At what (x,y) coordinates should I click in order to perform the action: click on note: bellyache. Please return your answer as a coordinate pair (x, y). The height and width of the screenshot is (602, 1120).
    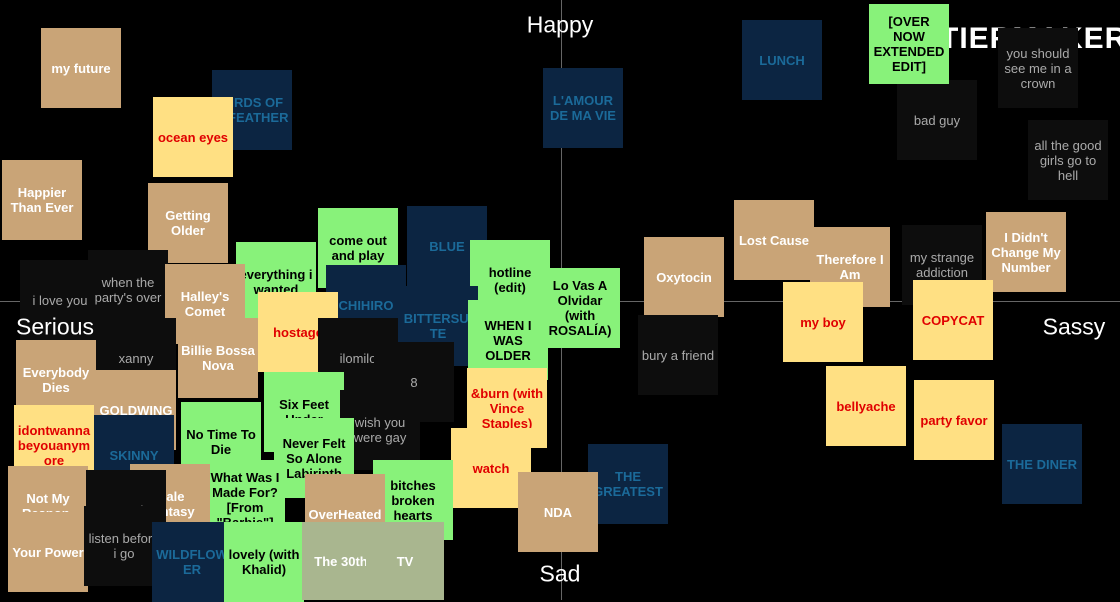
    Looking at the image, I should click on (866, 406).